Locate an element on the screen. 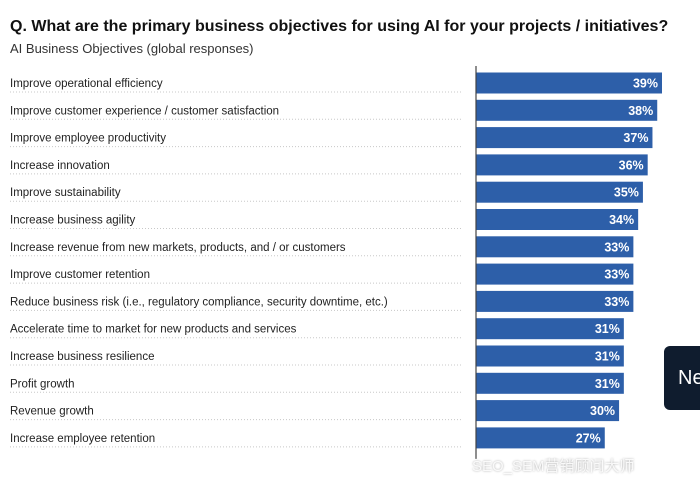 The height and width of the screenshot is (481, 700). category-label: Increase business resilience is located at coordinates (82, 357).